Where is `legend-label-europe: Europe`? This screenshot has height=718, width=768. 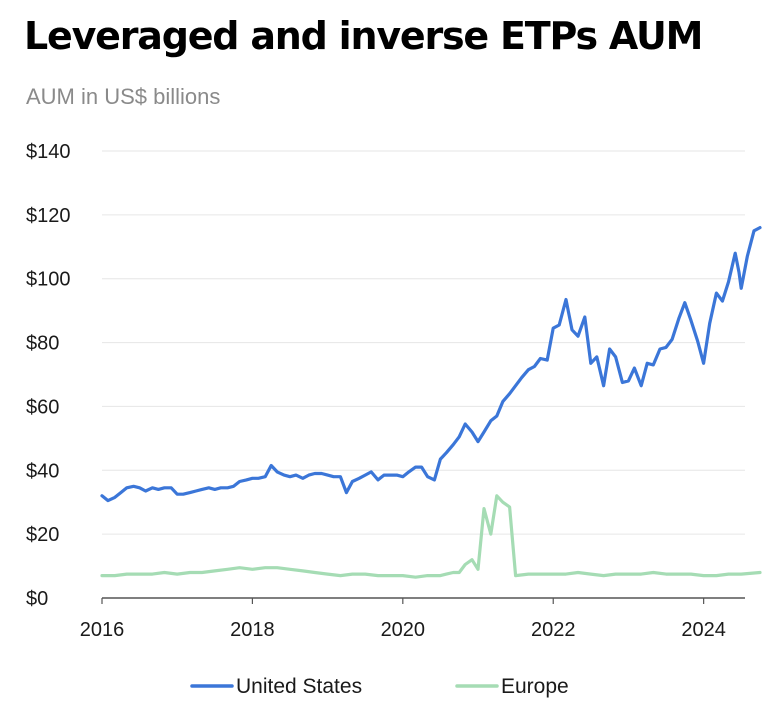
legend-label-europe: Europe is located at coordinates (535, 686).